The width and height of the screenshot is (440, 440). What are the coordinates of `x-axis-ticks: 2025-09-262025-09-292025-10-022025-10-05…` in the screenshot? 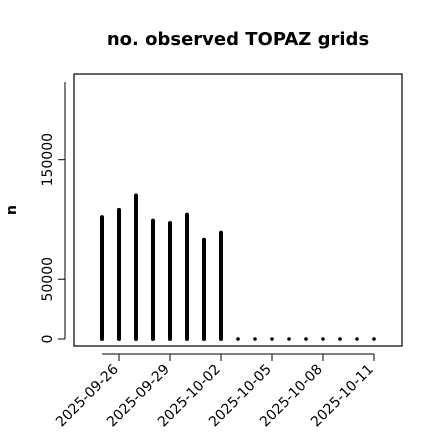 It's located at (215, 392).